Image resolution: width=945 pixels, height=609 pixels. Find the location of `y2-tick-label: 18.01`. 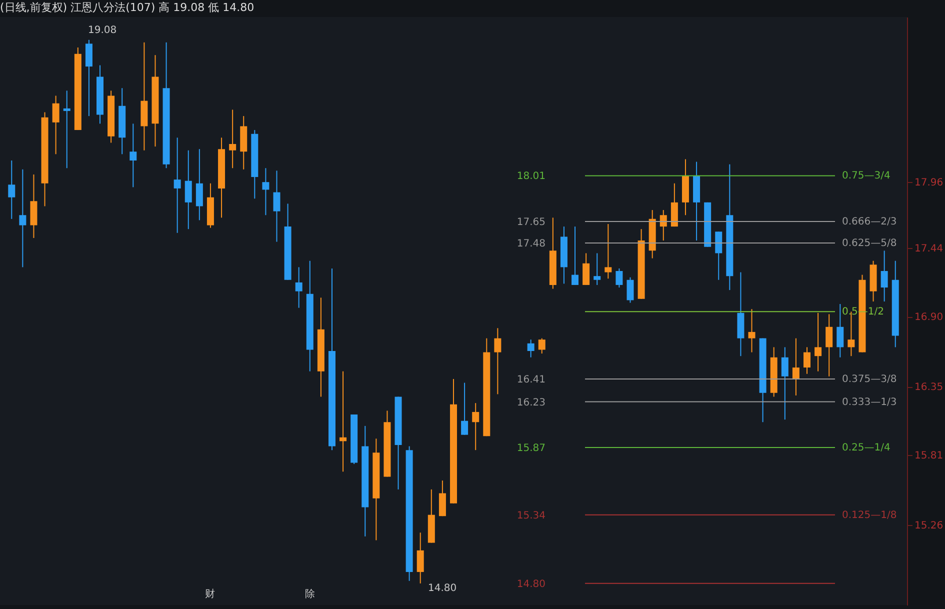

y2-tick-label: 18.01 is located at coordinates (531, 176).